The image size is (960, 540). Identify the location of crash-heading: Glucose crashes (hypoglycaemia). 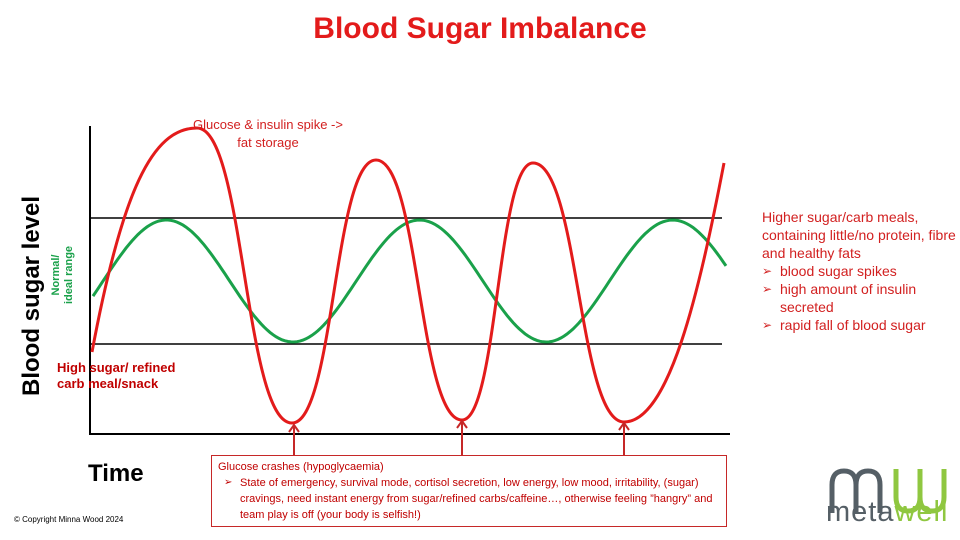
(301, 467).